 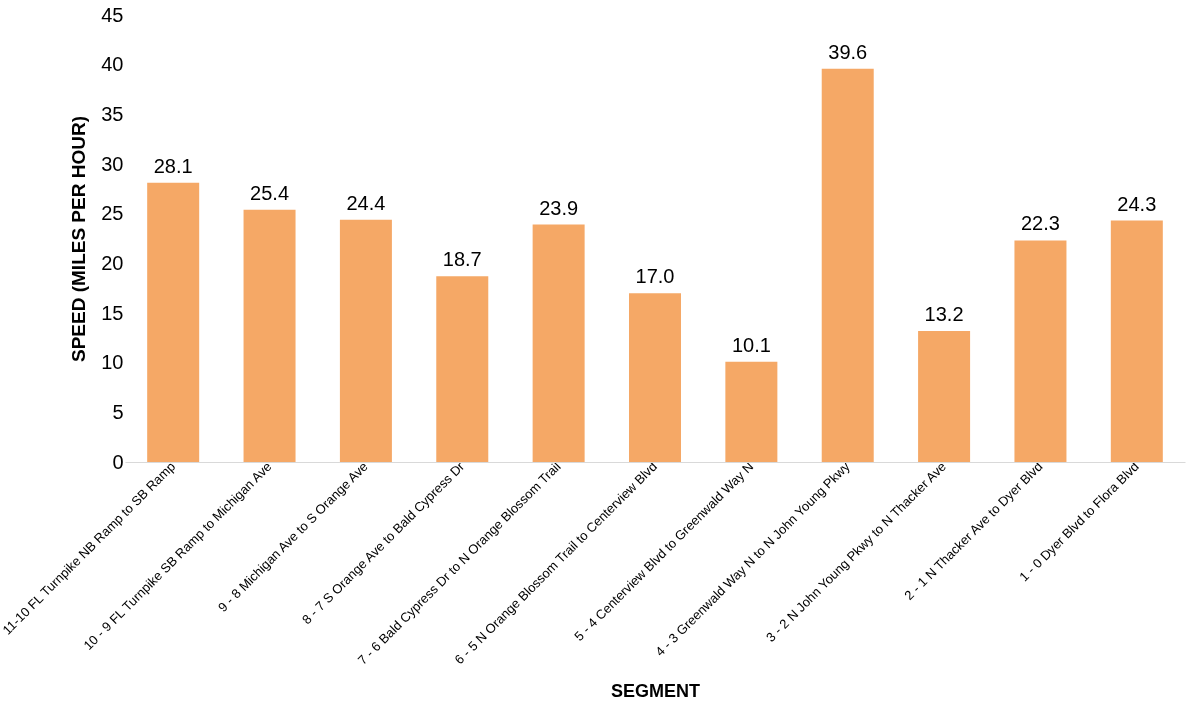 I want to click on y-tick-label: 40, so click(x=112, y=64).